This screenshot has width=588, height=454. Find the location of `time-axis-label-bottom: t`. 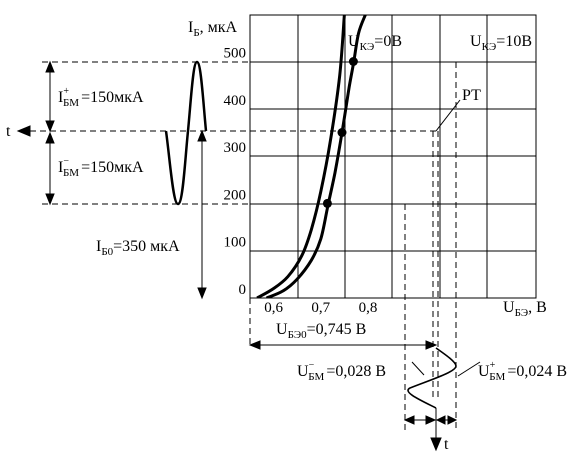

time-axis-label-bottom: t is located at coordinates (446, 444).